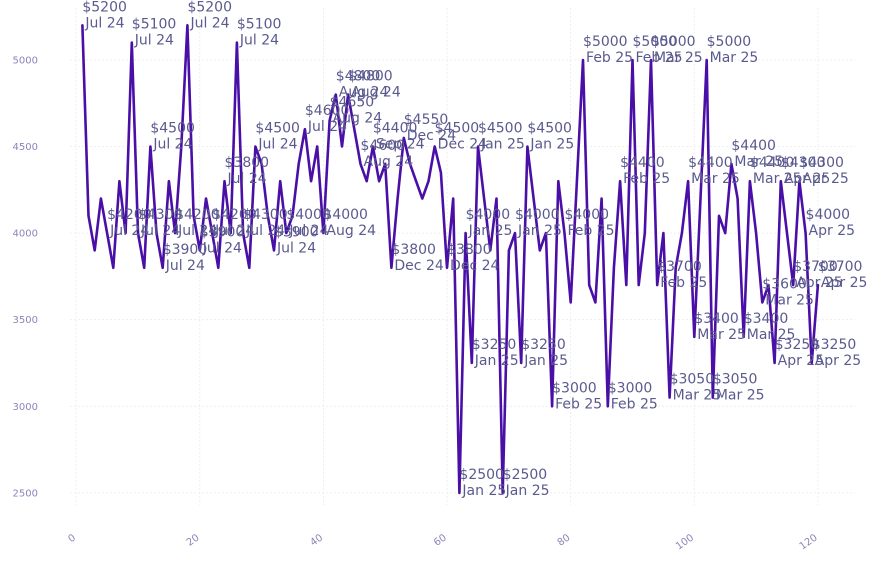 This screenshot has height=561, width=879. I want to click on y-tick-label: 2500, so click(25, 493).